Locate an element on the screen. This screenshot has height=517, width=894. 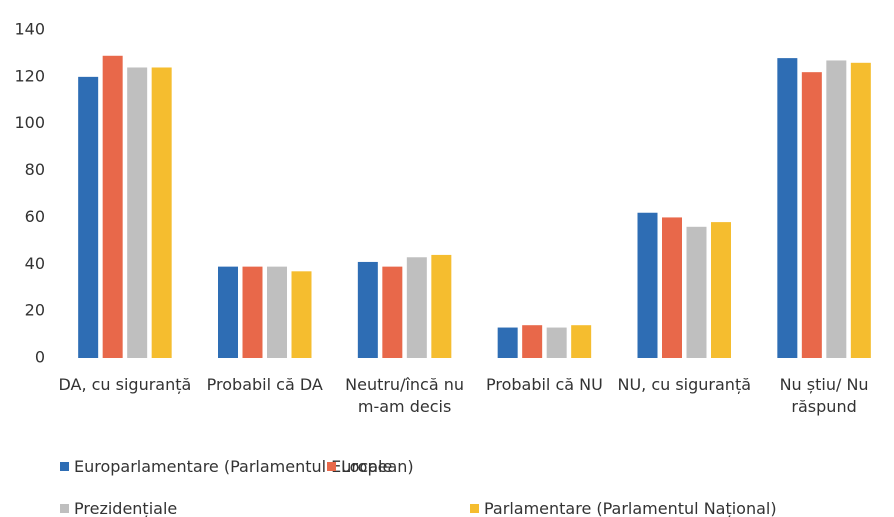
y-tick-label: 100 is located at coordinates (29, 122).